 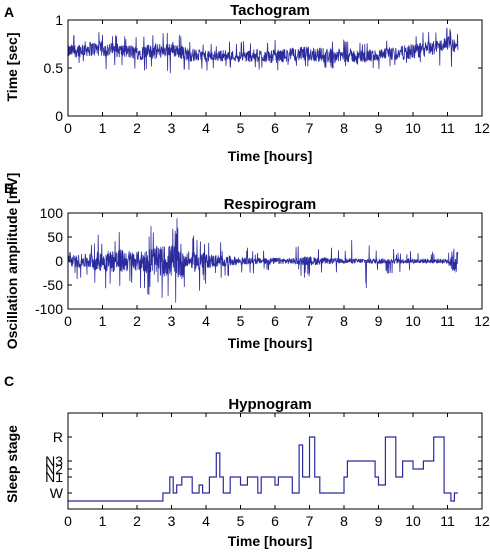 I want to click on panel-b-xtick-label: 12, so click(x=482, y=321).